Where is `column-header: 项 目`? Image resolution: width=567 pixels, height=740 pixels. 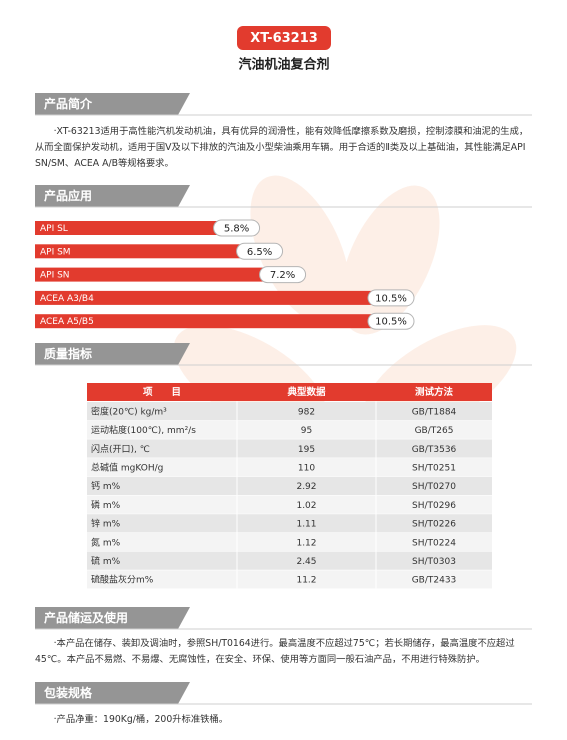
column-header: 项 目 is located at coordinates (162, 392).